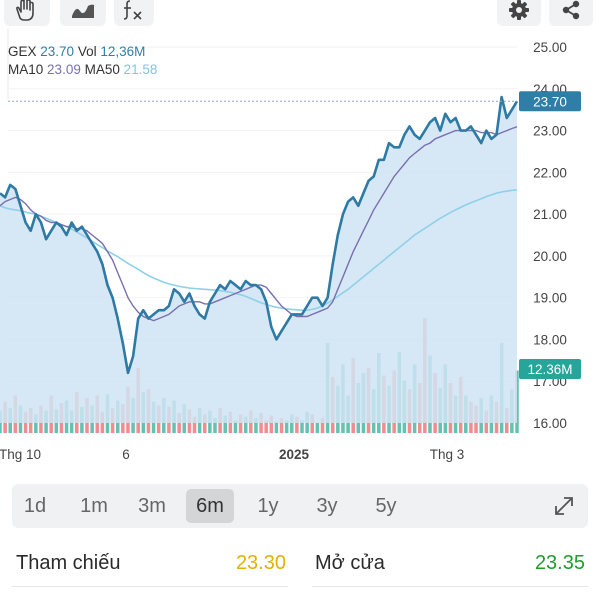  Describe the element at coordinates (450, 586) in the screenshot. I see `stats-divider-right` at that location.